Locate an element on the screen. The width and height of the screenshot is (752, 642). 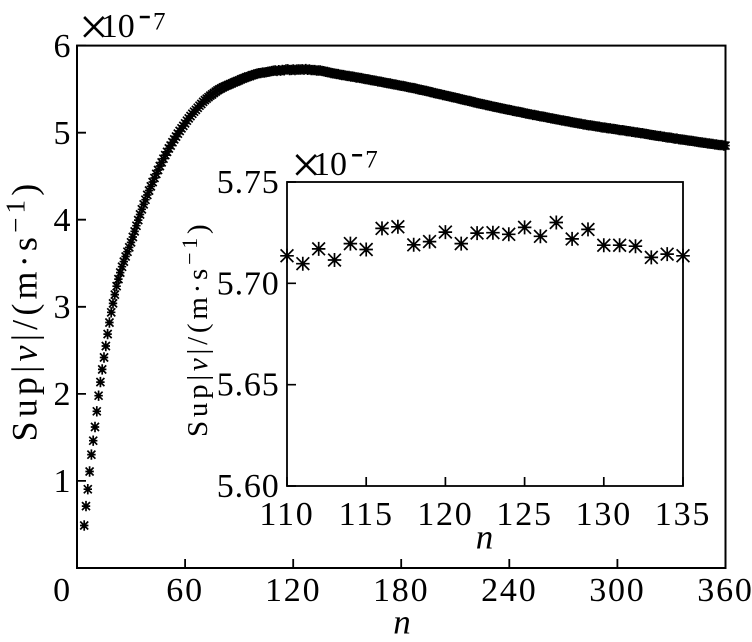
svg-text: 135 is located at coordinates (683, 514).